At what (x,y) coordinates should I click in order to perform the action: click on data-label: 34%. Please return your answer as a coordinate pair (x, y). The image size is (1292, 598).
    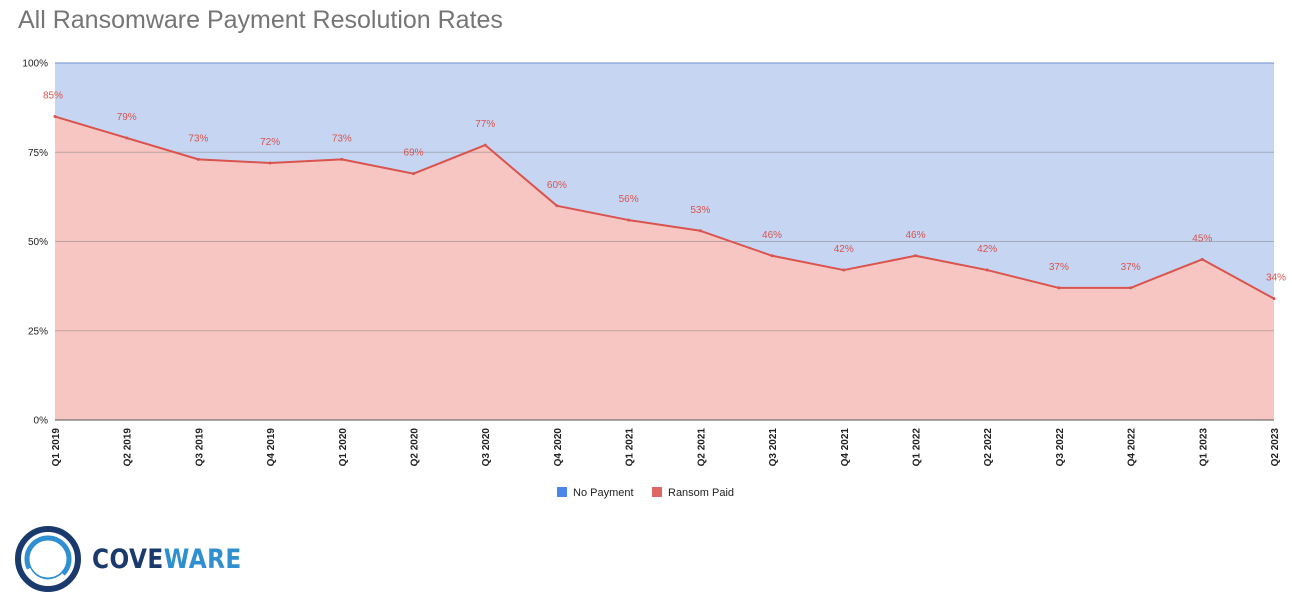
    Looking at the image, I should click on (1276, 278).